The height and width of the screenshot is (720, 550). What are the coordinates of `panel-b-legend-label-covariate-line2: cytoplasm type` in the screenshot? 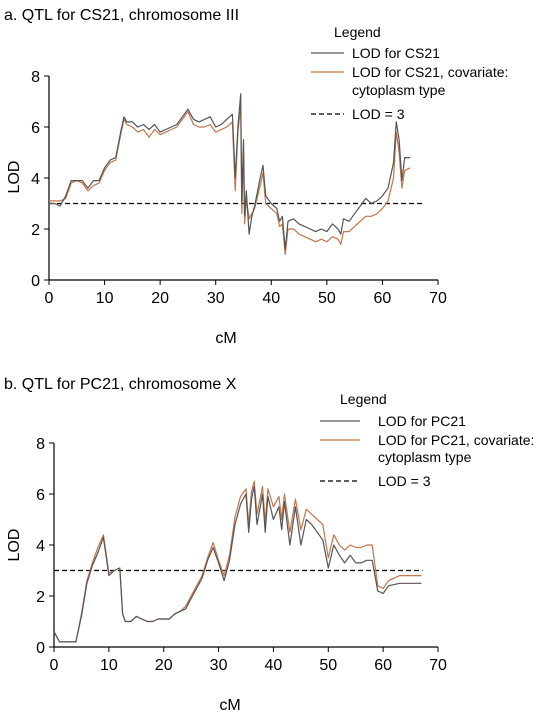 It's located at (425, 457).